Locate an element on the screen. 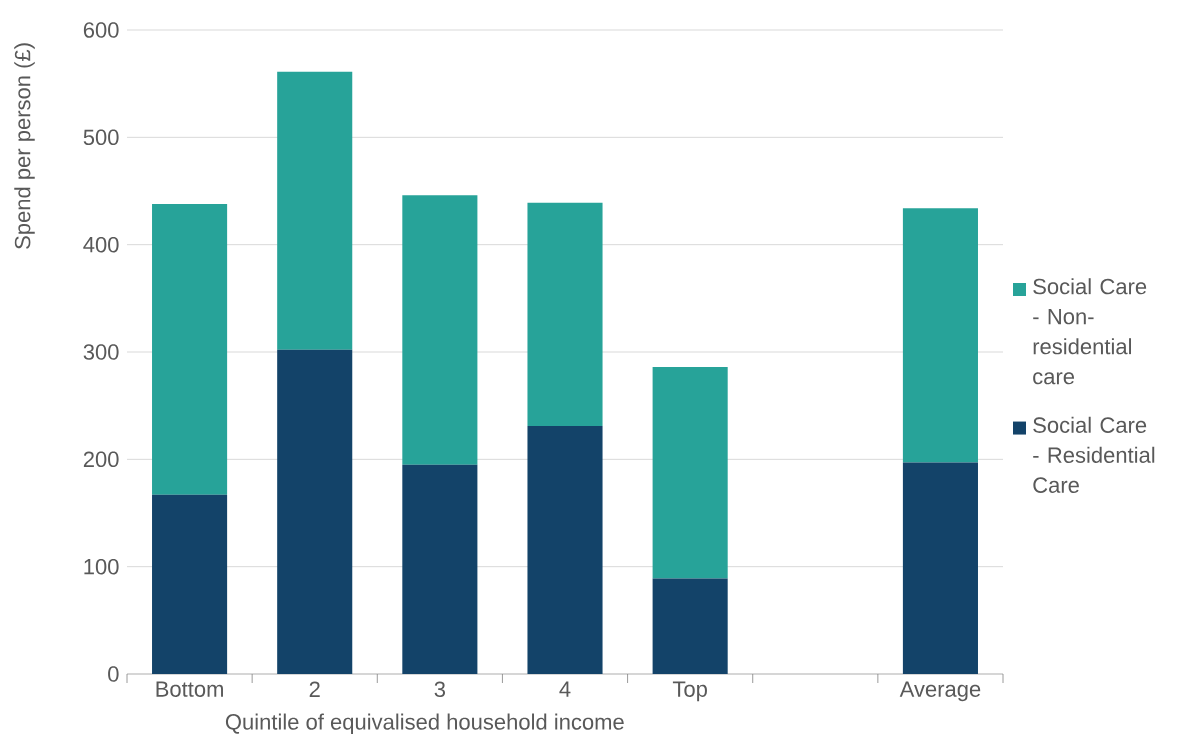 The image size is (1190, 756). x-tick-label: 4 is located at coordinates (565, 689).